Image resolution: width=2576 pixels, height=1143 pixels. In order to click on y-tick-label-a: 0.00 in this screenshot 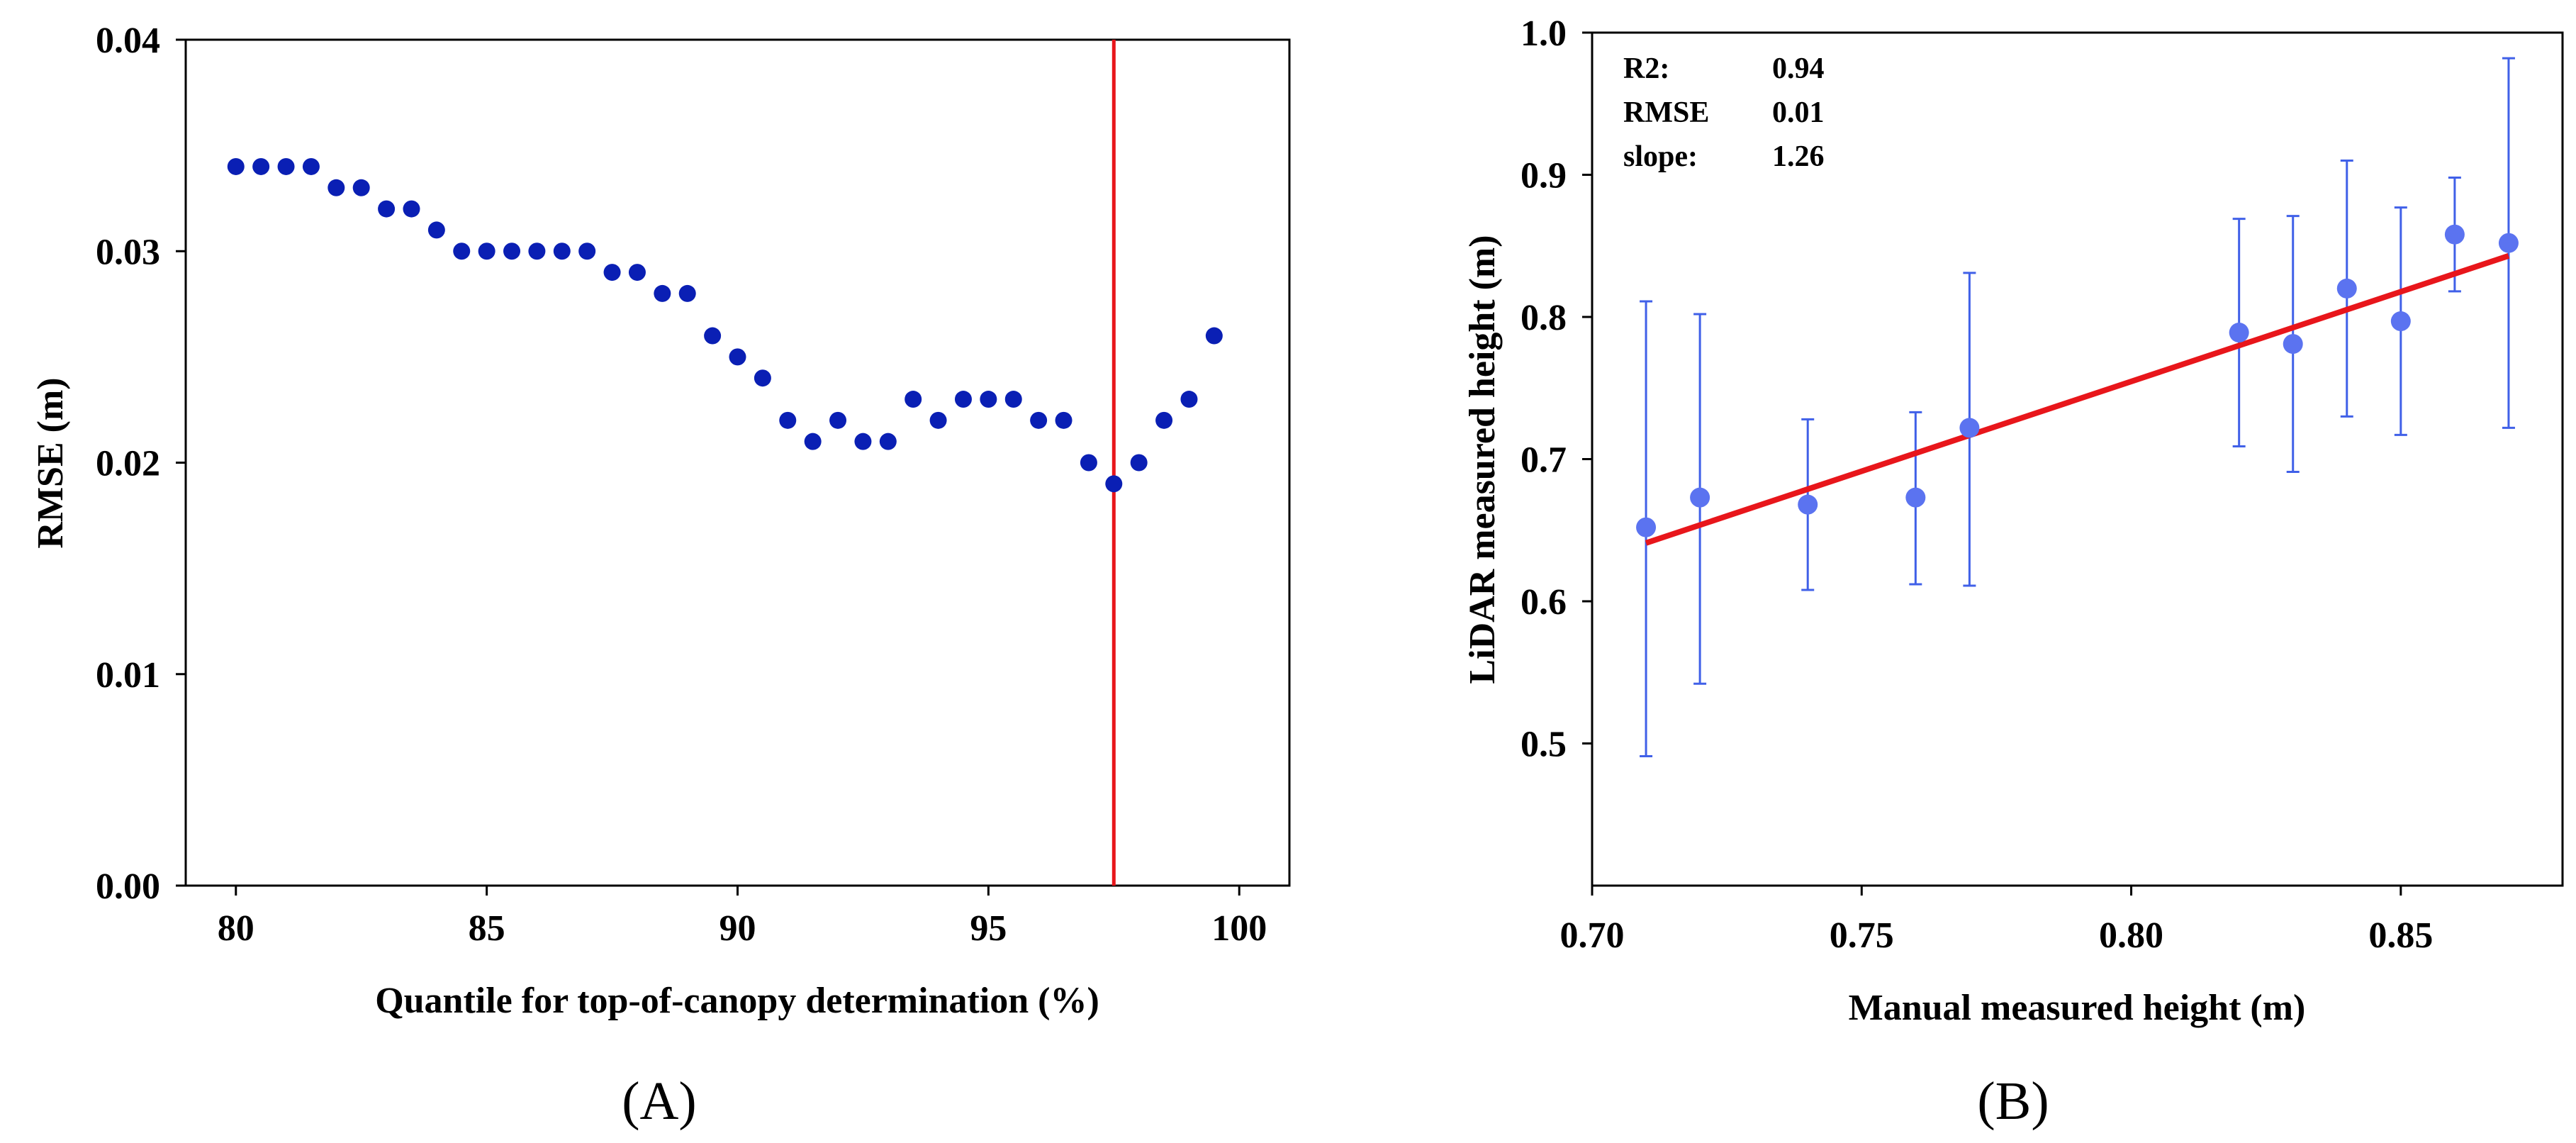, I will do `click(128, 886)`.